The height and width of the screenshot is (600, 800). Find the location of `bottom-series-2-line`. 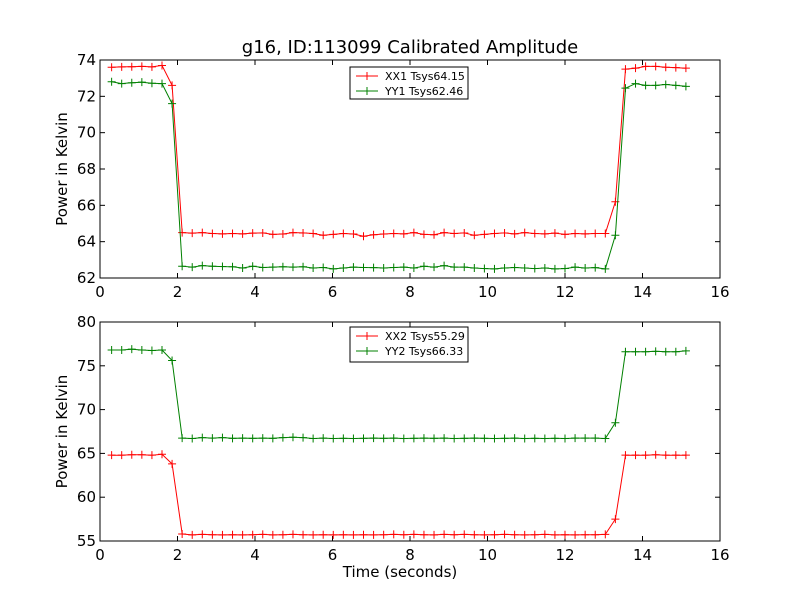

bottom-series-2-line is located at coordinates (398, 394).